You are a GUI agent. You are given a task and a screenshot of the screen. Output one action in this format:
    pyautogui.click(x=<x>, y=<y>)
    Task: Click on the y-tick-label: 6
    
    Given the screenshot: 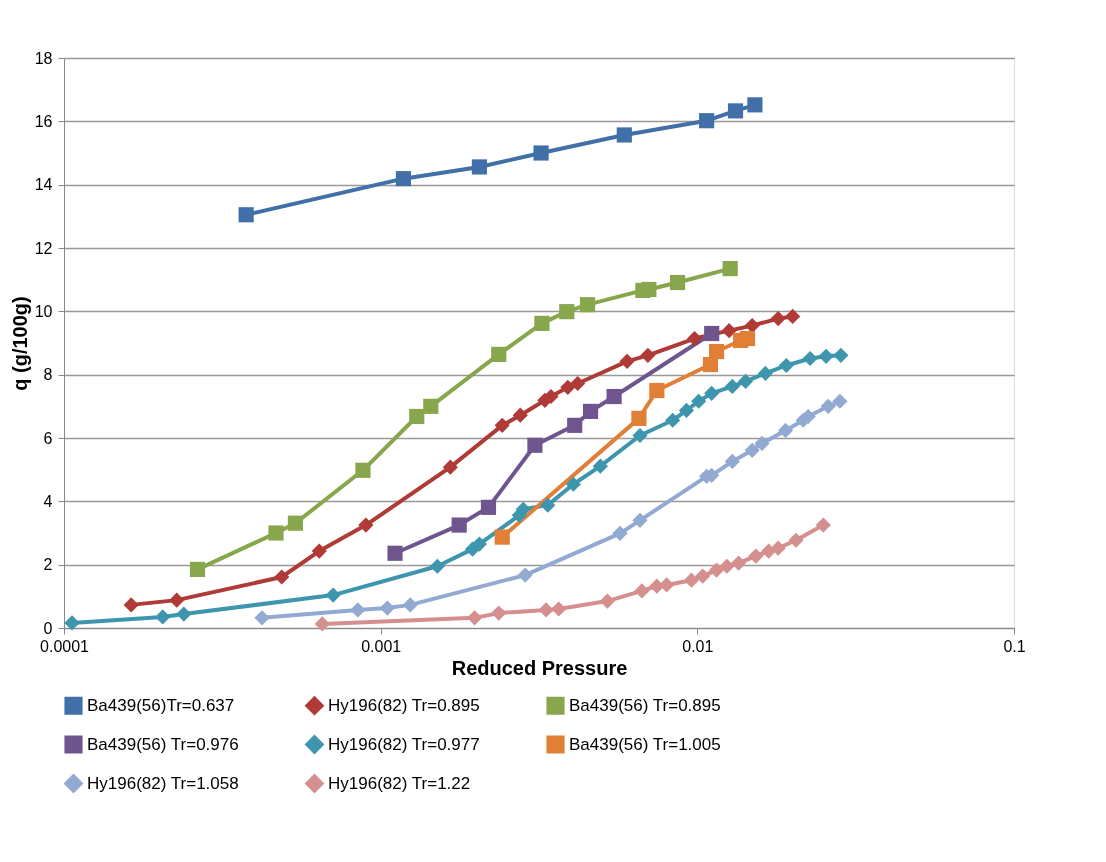 What is the action you would take?
    pyautogui.click(x=48, y=438)
    